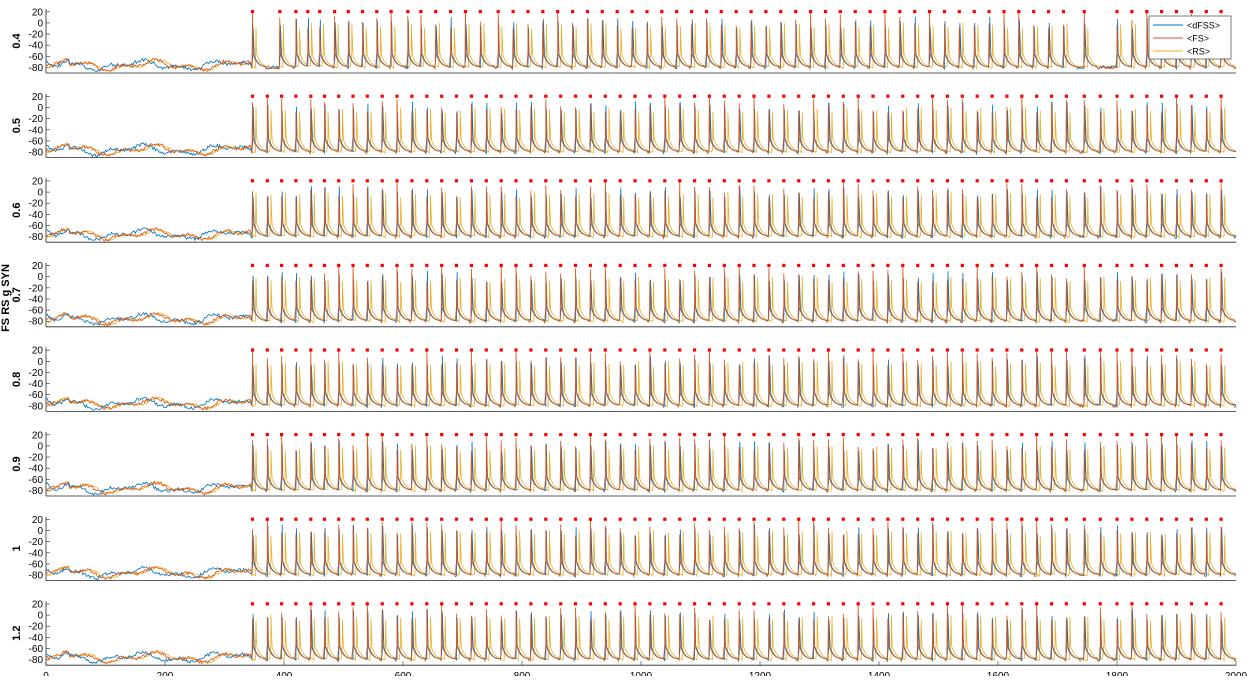  I want to click on x-tick-label: 2000, so click(1236, 673).